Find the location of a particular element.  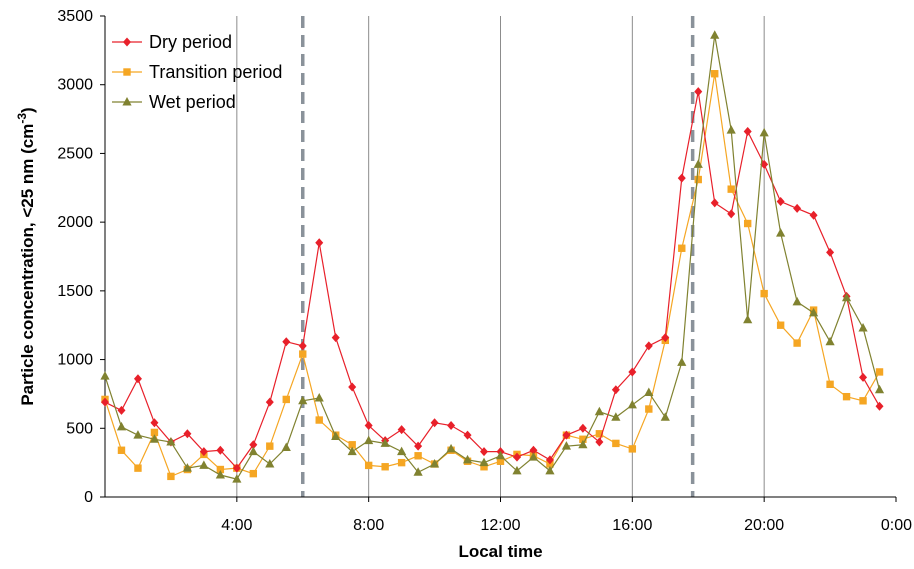

y-axis-label-main: Particle concentration, <25 nm (cm is located at coordinates (27, 265).